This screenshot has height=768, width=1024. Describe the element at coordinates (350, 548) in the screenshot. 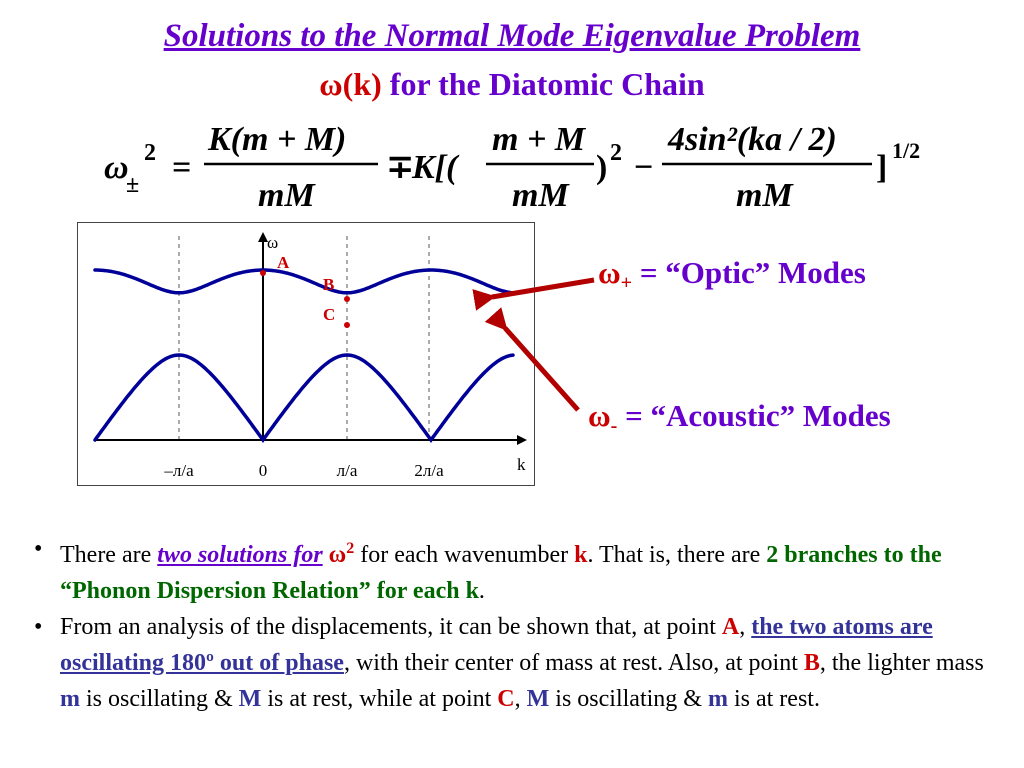

I see `b1-omega-sup: 2` at that location.